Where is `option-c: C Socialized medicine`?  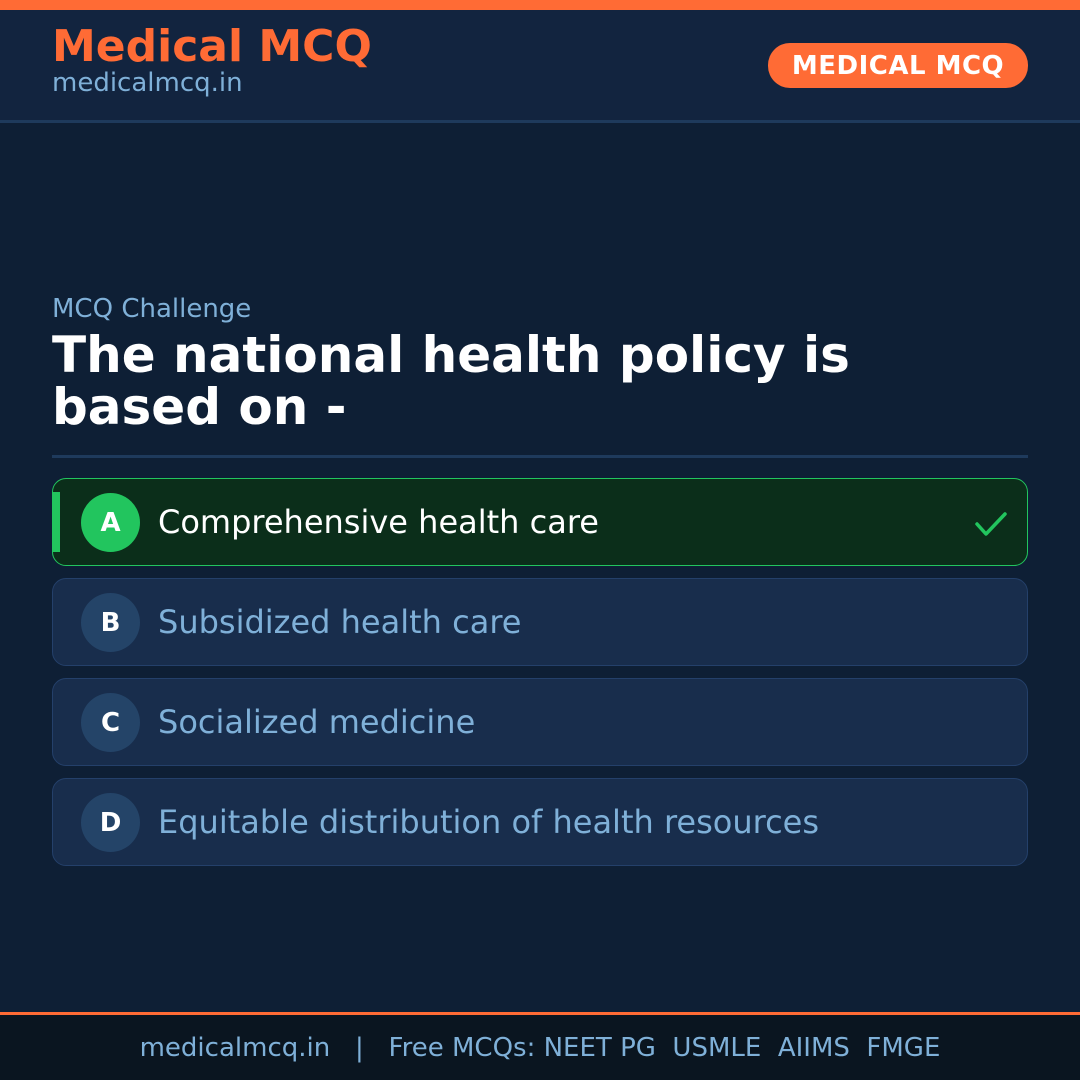
option-c: C Socialized medicine is located at coordinates (540, 722).